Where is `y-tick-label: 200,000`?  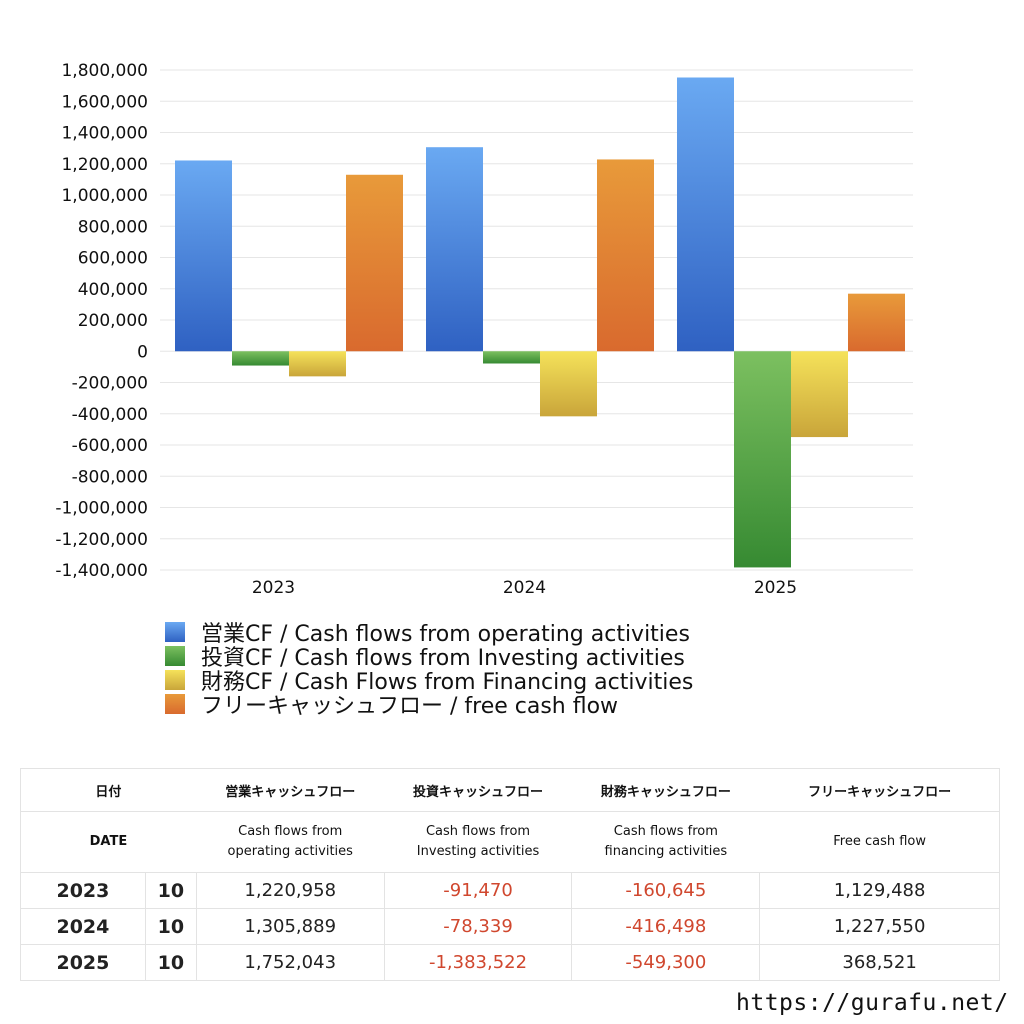
y-tick-label: 200,000 is located at coordinates (113, 321).